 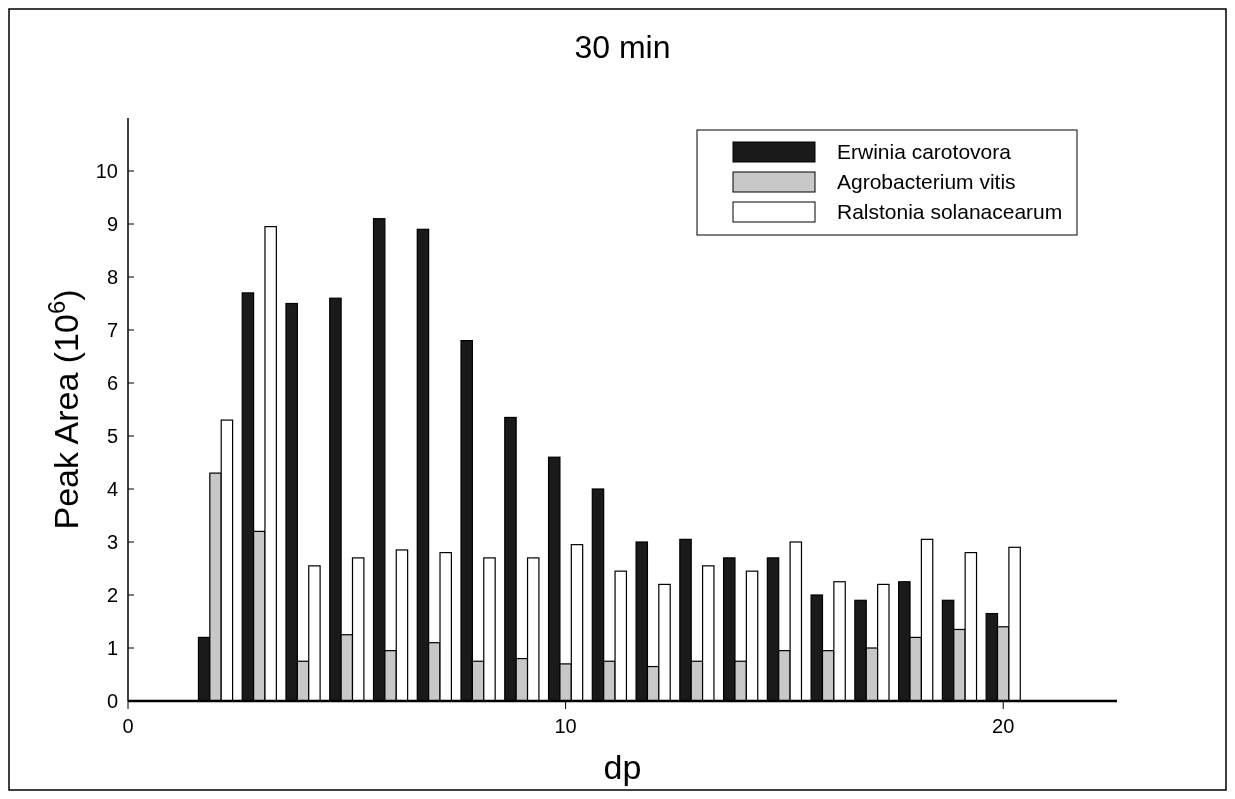 I want to click on y-tick-label: 8, so click(x=112, y=277).